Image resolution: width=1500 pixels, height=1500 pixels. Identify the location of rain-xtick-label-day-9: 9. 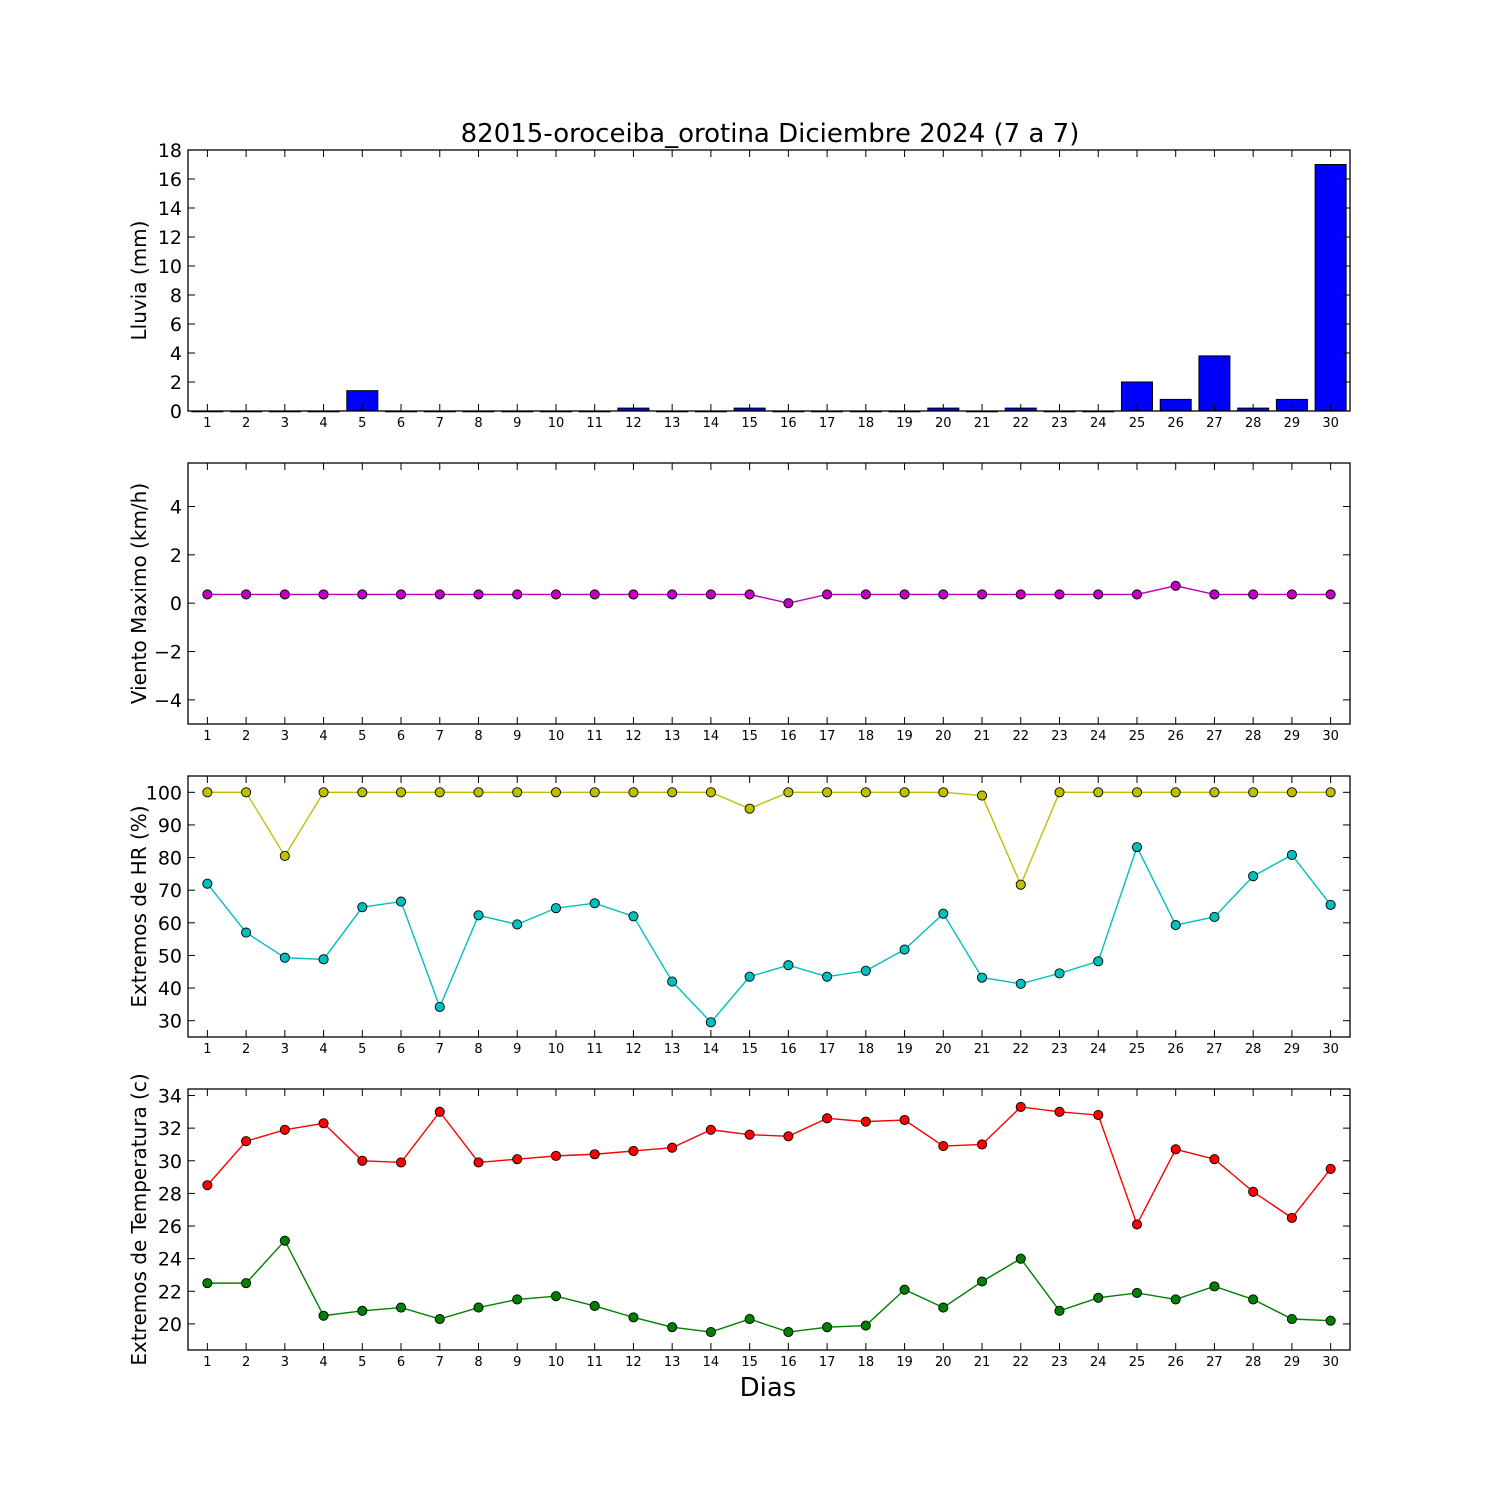
(517, 423).